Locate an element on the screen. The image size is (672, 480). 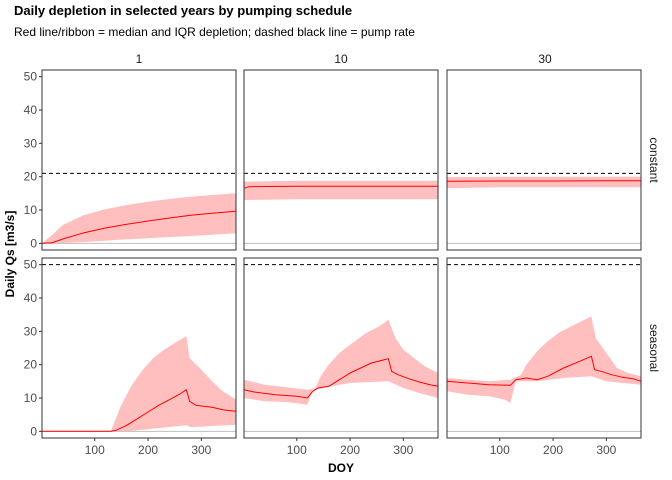
panel-seasonal-30: 100 200 300 is located at coordinates (544, 357).